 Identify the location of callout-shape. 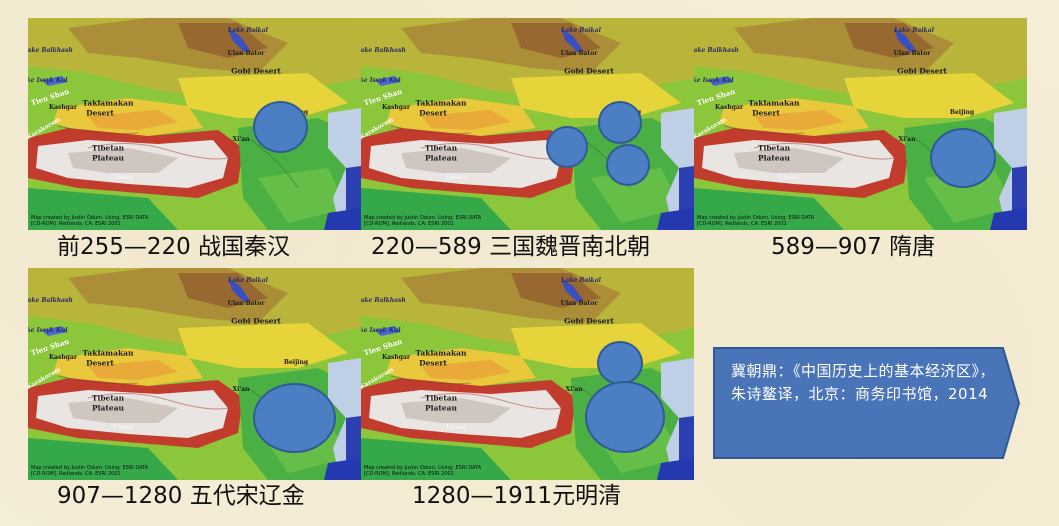
(866, 403).